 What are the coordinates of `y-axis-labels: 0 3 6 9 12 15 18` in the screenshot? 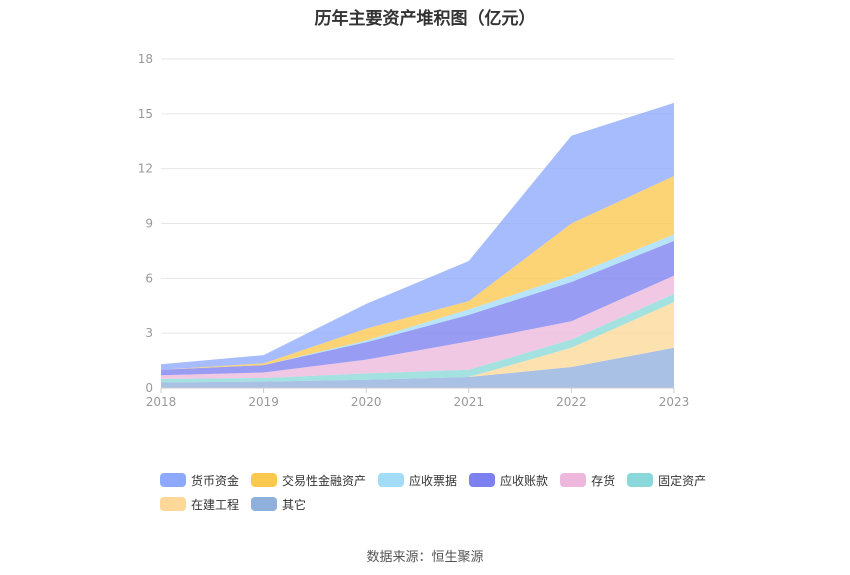 It's located at (145, 223).